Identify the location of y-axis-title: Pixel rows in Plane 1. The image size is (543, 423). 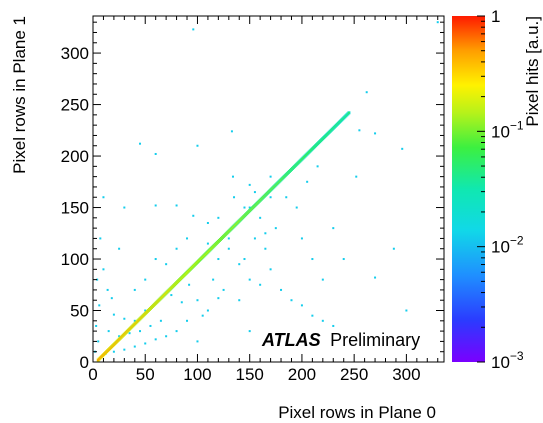
(19, 95).